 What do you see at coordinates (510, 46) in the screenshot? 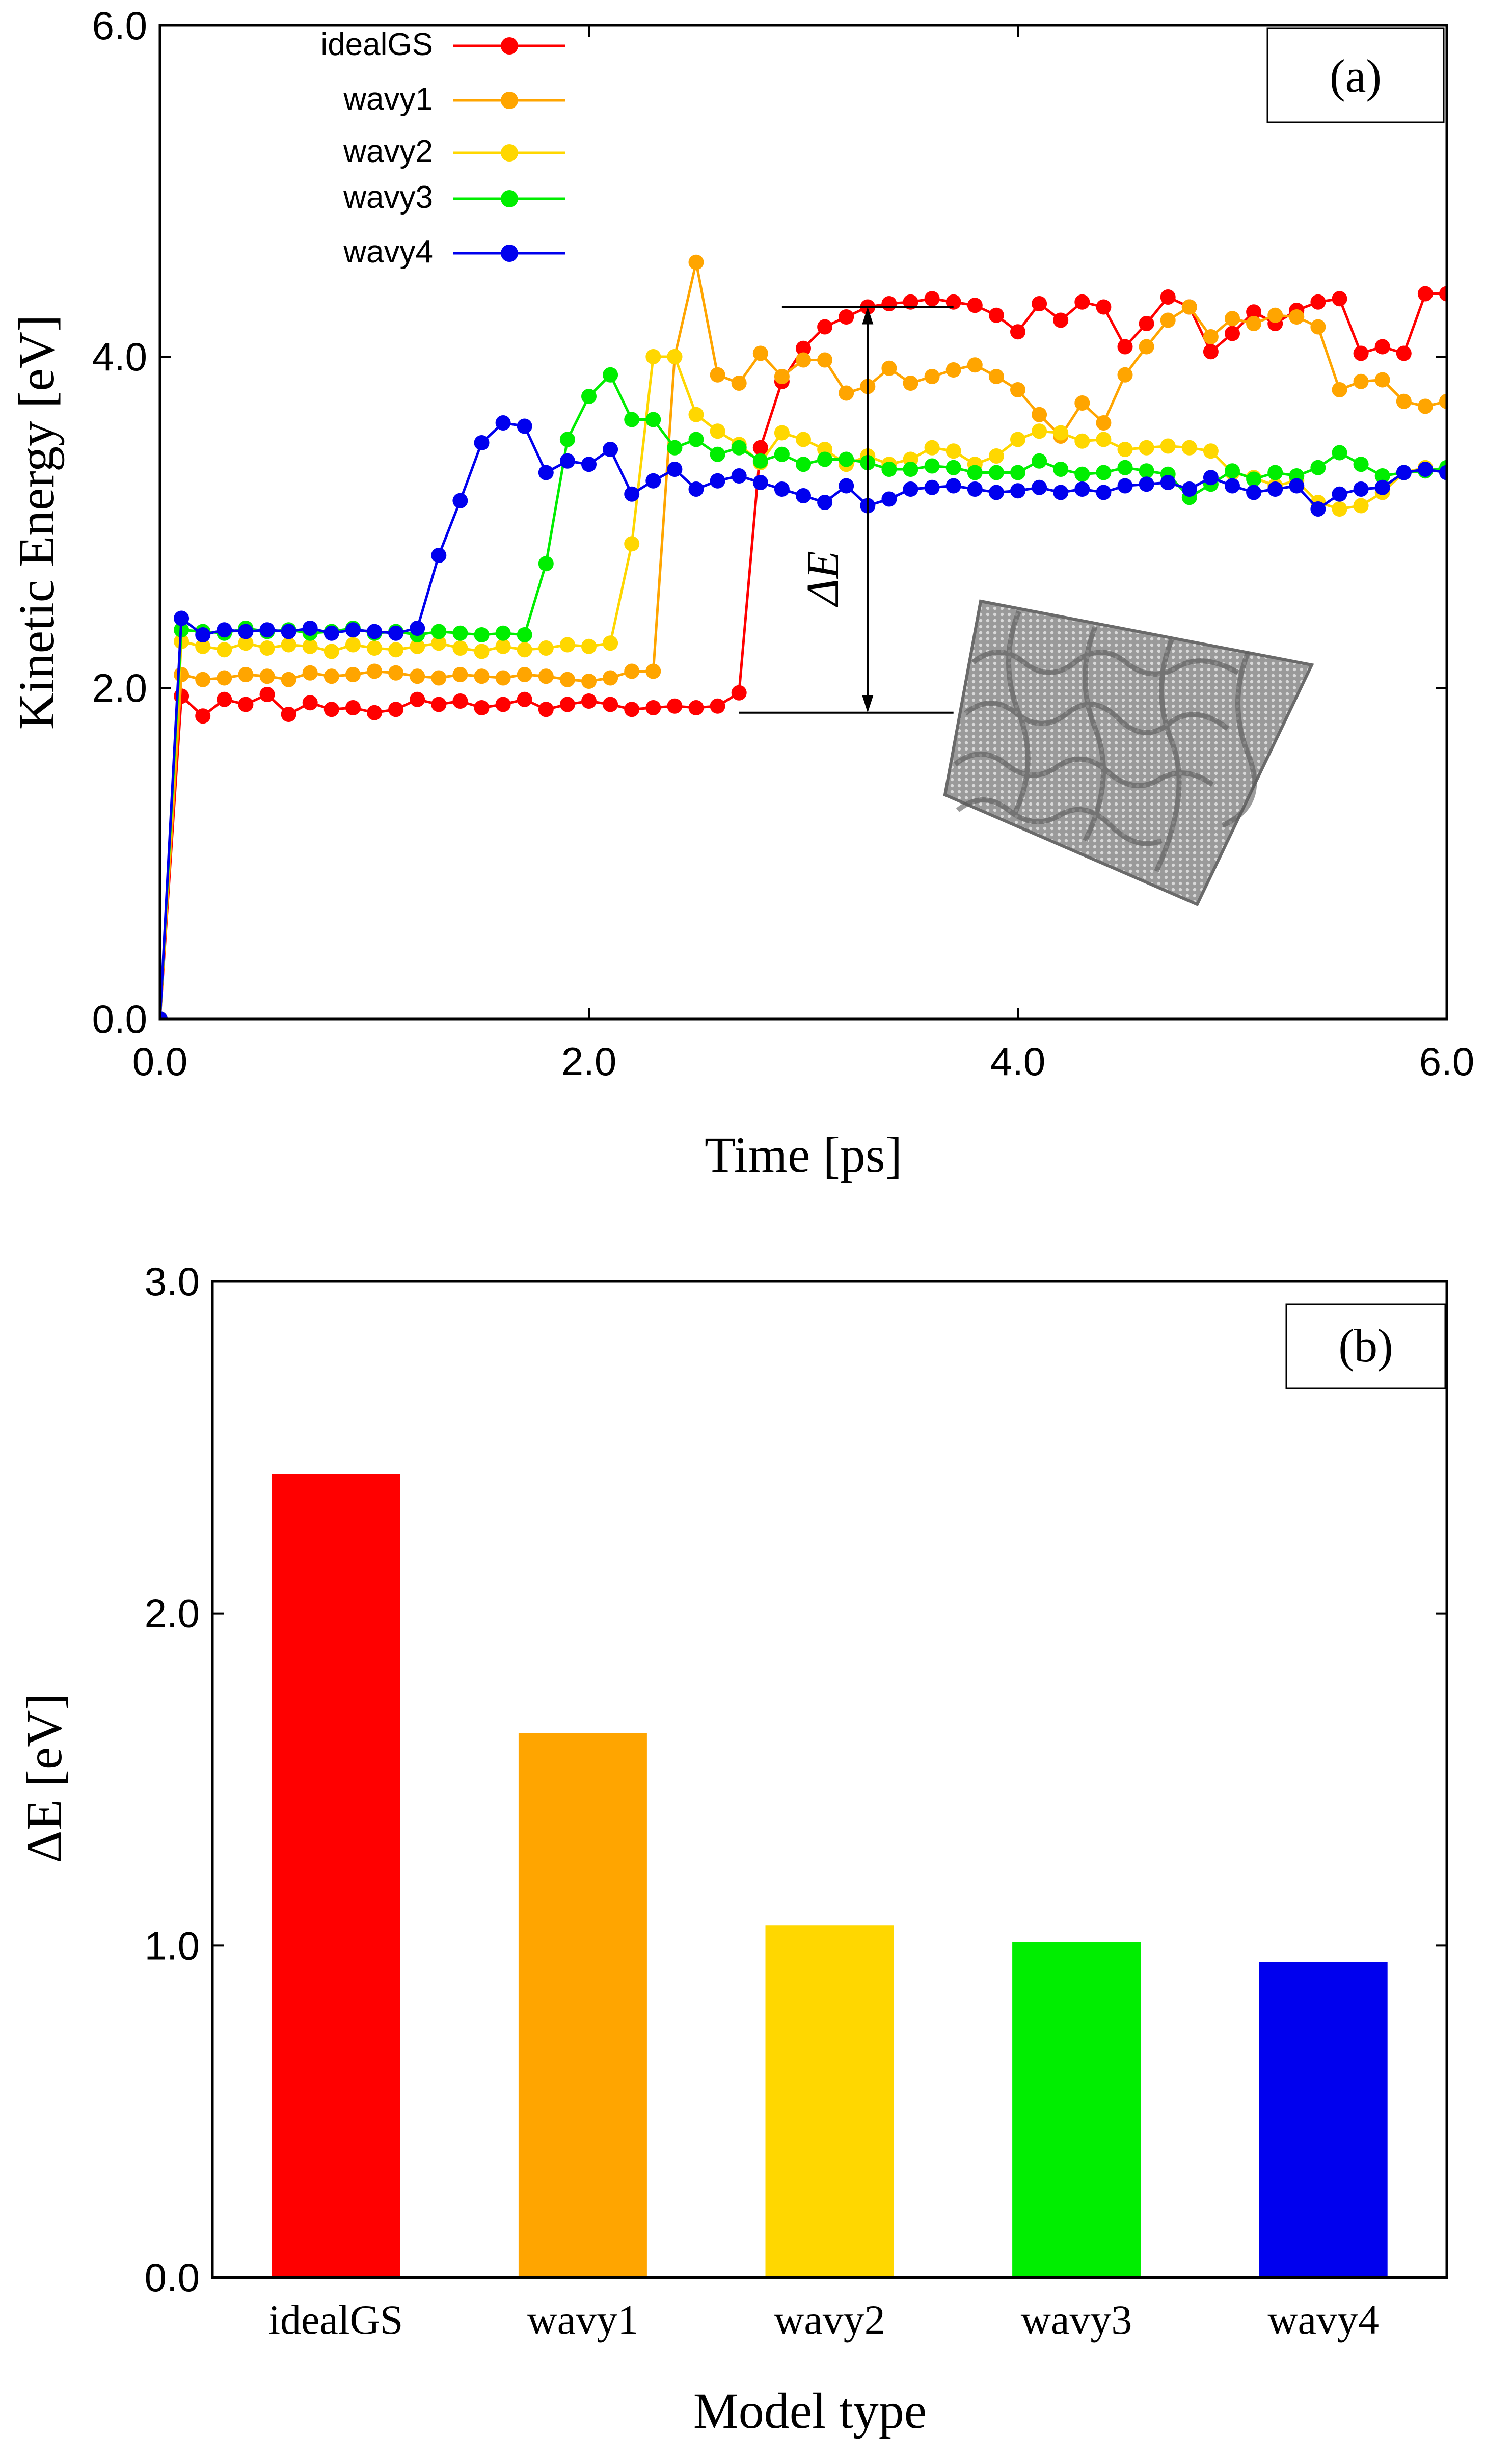
I see `legend-marker-idealGS` at bounding box center [510, 46].